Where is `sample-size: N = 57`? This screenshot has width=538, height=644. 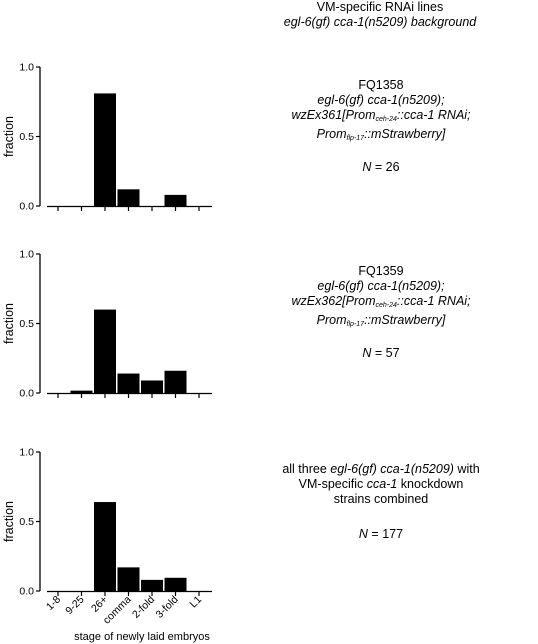
sample-size: N = 57 is located at coordinates (380, 353).